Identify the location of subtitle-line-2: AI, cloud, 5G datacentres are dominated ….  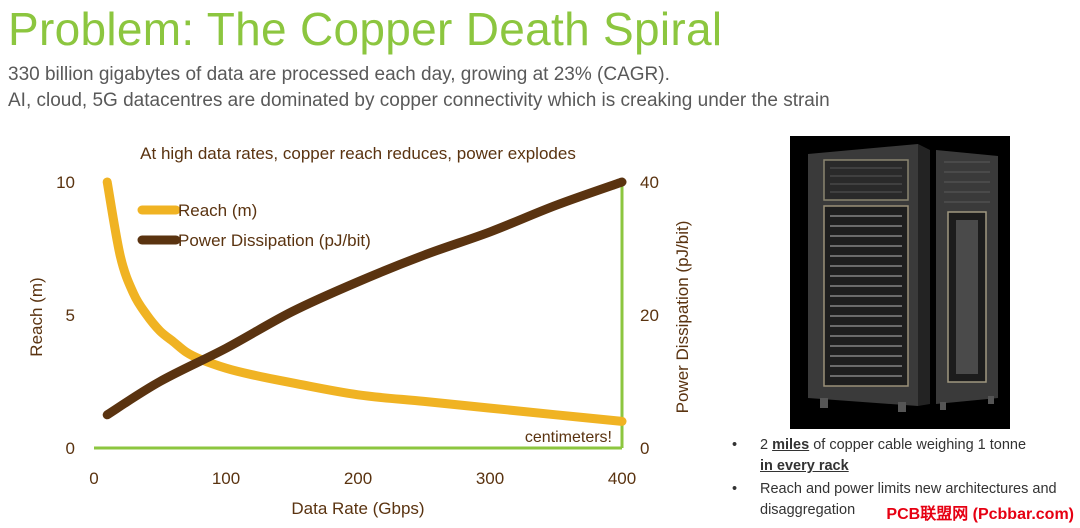
(419, 100).